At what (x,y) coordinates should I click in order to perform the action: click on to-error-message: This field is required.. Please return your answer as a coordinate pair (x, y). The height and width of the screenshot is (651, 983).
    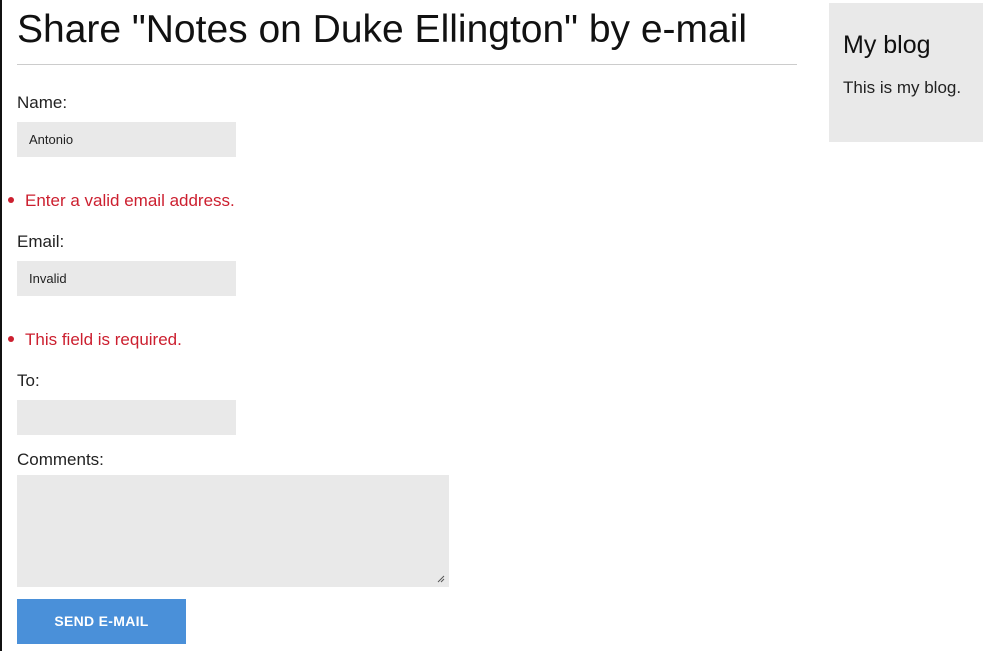
    Looking at the image, I should click on (95, 340).